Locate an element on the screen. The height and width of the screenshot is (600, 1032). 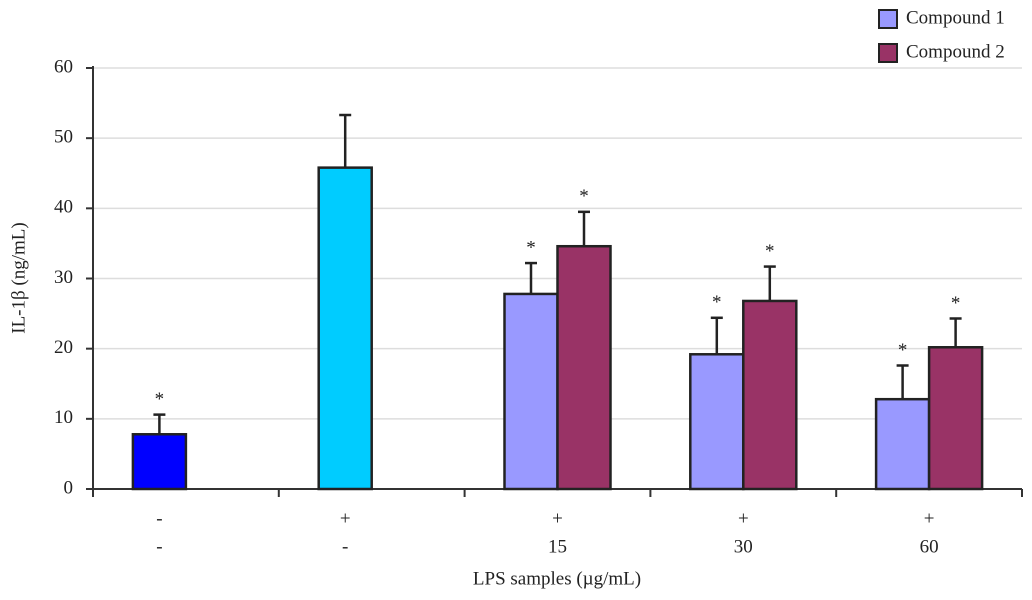
x-axis-title: LPS samples (µg/mL) is located at coordinates (557, 578).